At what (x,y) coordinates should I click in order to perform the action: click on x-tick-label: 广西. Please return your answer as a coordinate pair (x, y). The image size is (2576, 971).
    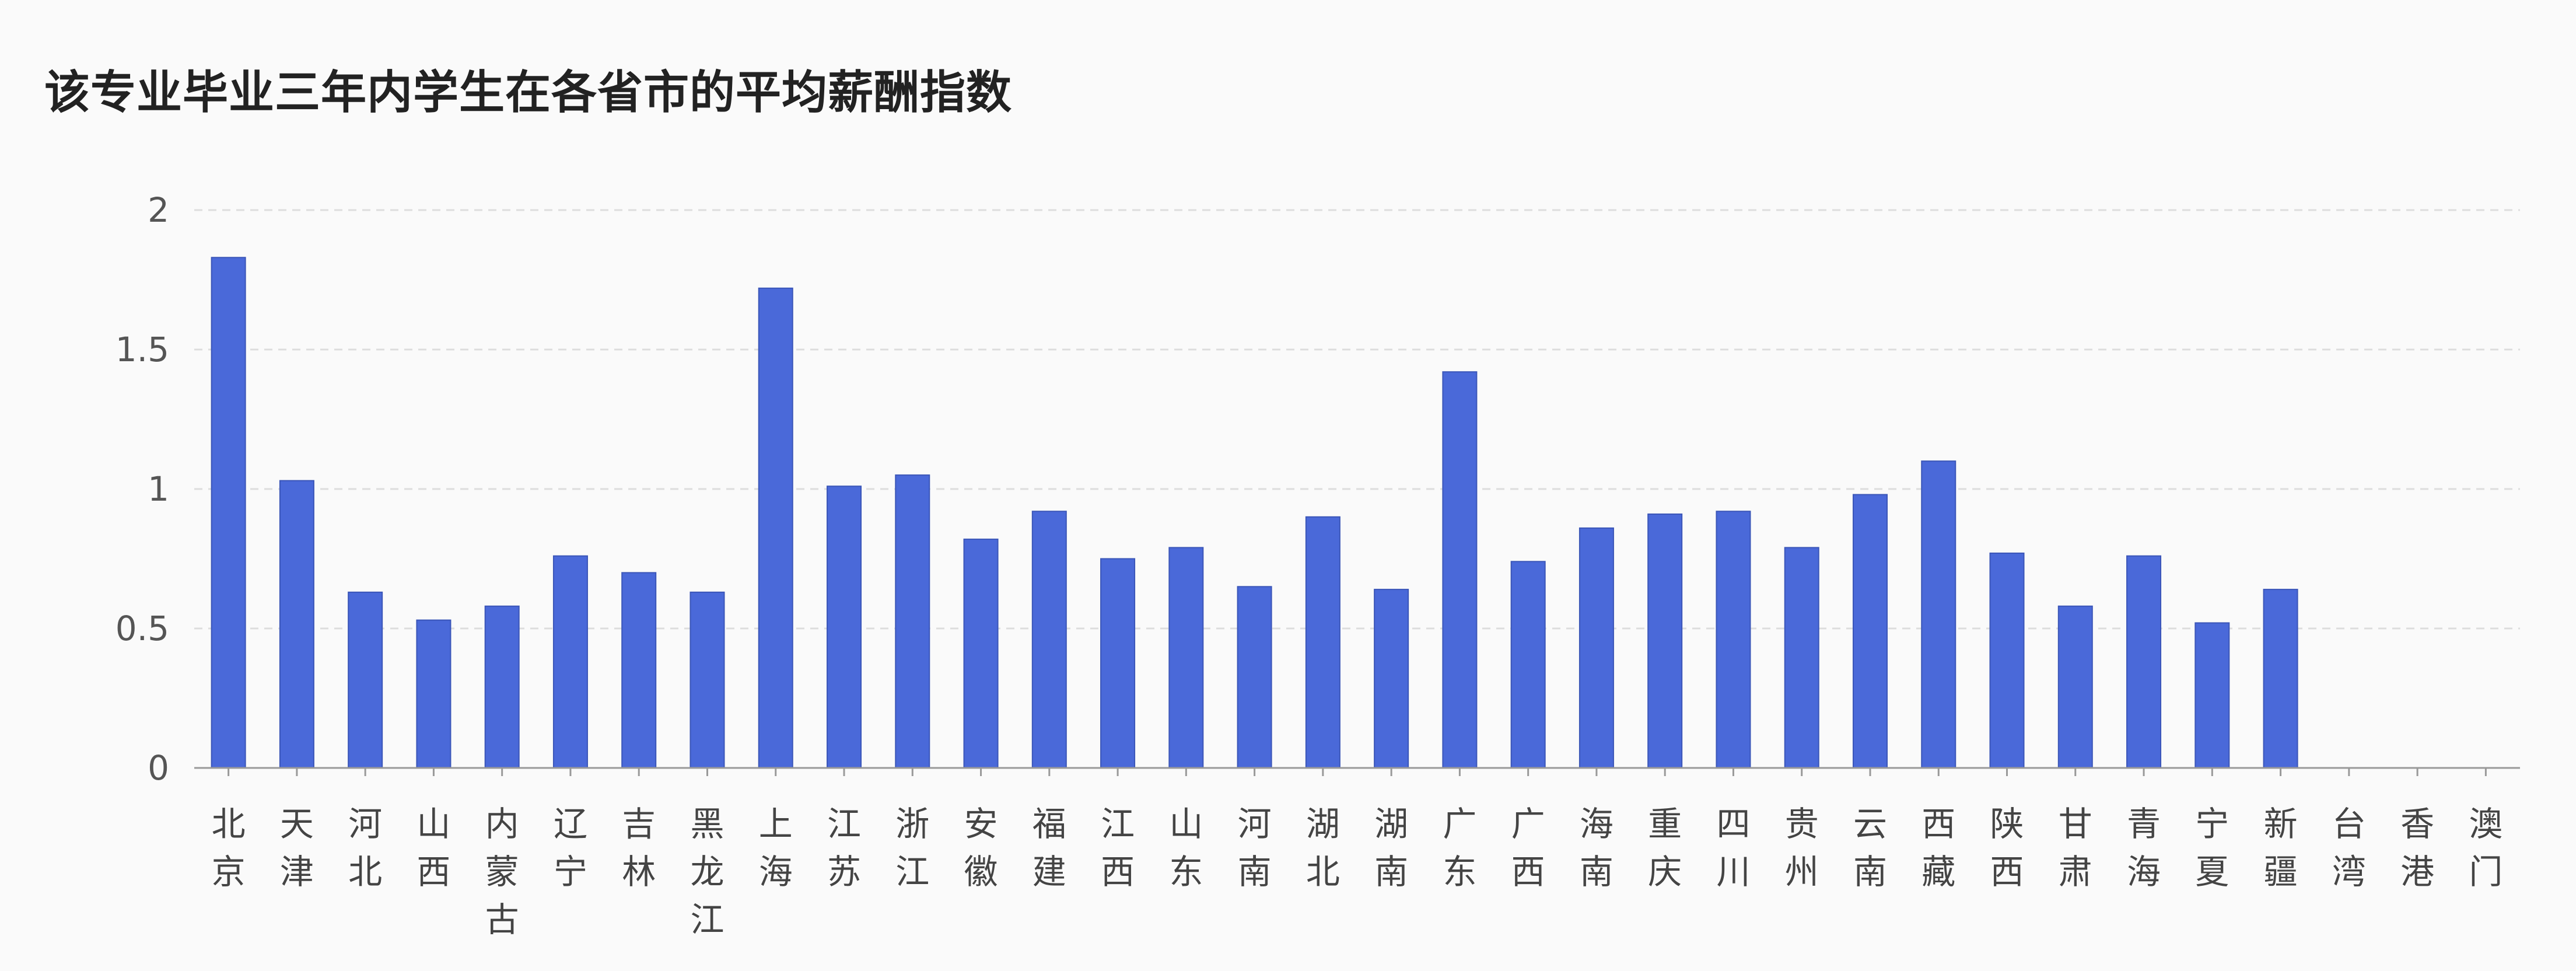
    Looking at the image, I should click on (1528, 848).